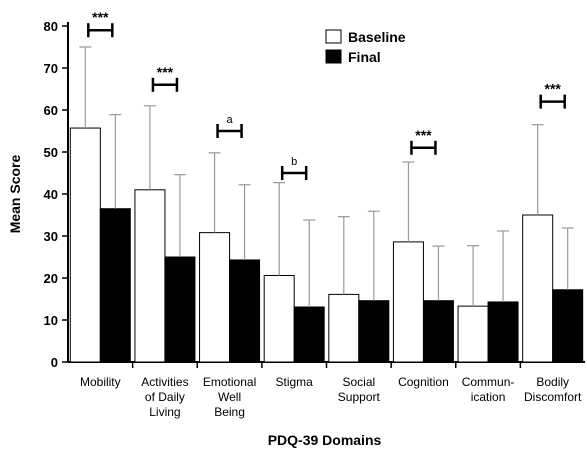  What do you see at coordinates (294, 162) in the screenshot?
I see `significance-label: b` at bounding box center [294, 162].